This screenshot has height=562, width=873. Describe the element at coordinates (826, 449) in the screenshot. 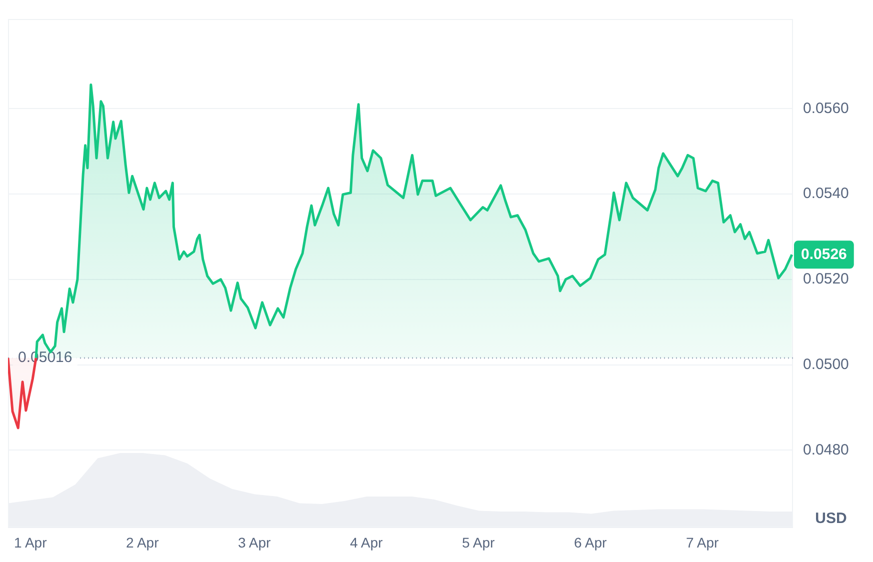

I see `y-tick-label: 0.0480` at that location.